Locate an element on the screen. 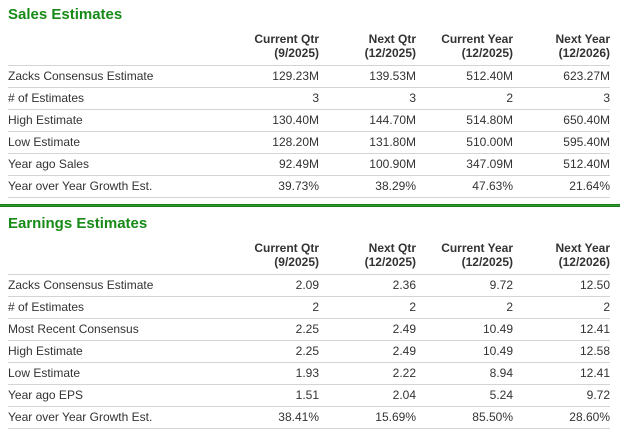  row-label: Most Recent Consensus is located at coordinates (115, 329).